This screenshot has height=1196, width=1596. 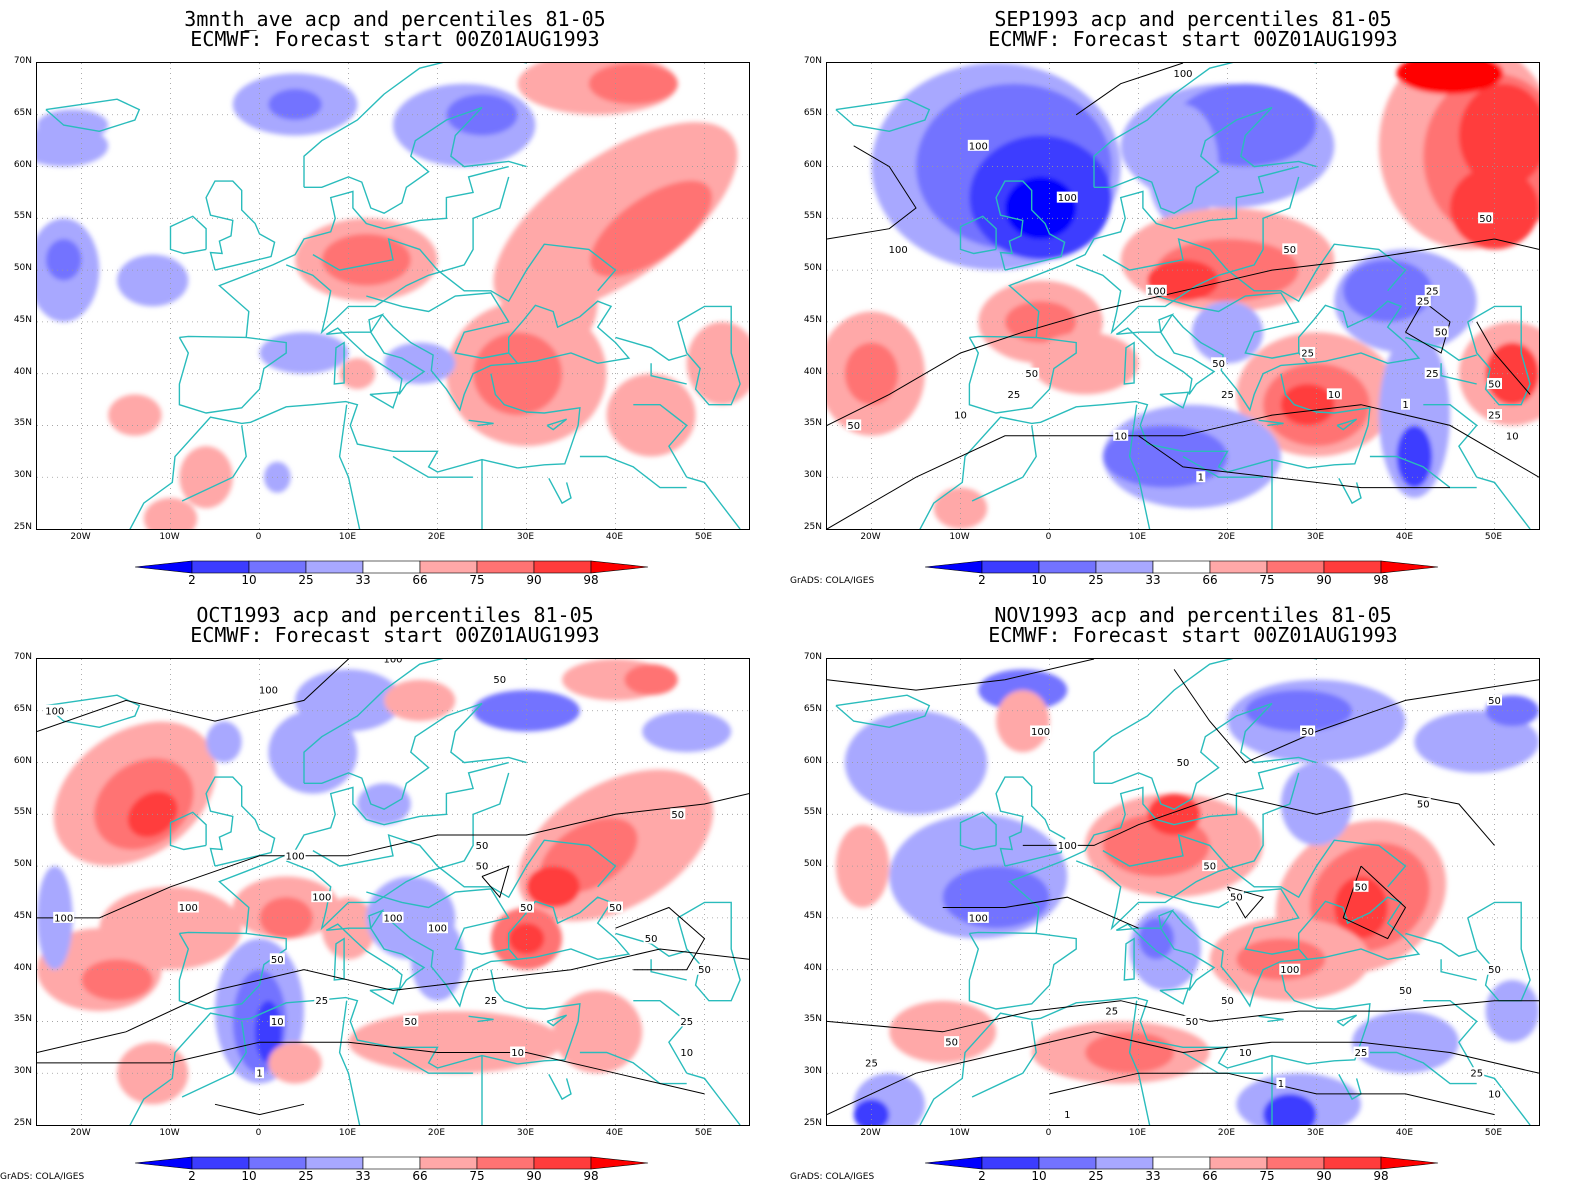 What do you see at coordinates (1226, 1133) in the screenshot?
I see `longitude-tick-label: 20E` at bounding box center [1226, 1133].